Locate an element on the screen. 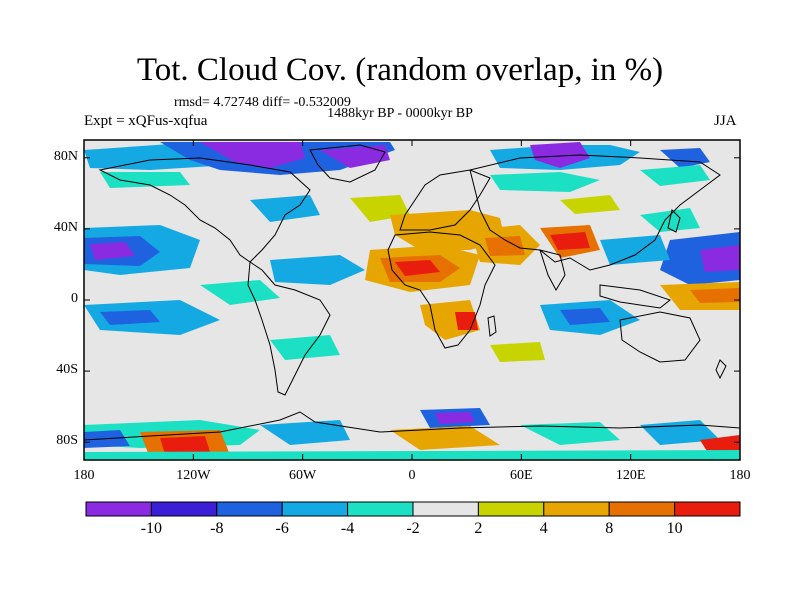 The height and width of the screenshot is (600, 800). lon-tick-label: 60W is located at coordinates (303, 475).